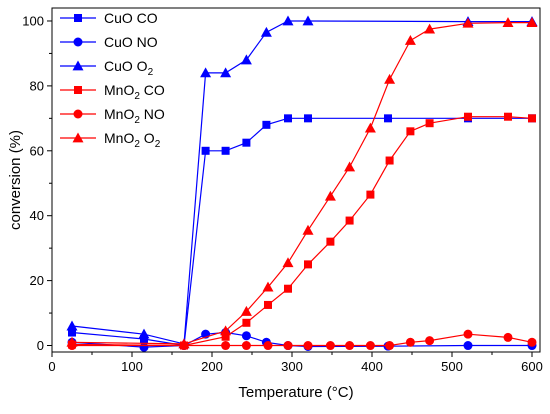 The image size is (550, 414). I want to click on legend-label-6: MnO2 O2, so click(132, 140).